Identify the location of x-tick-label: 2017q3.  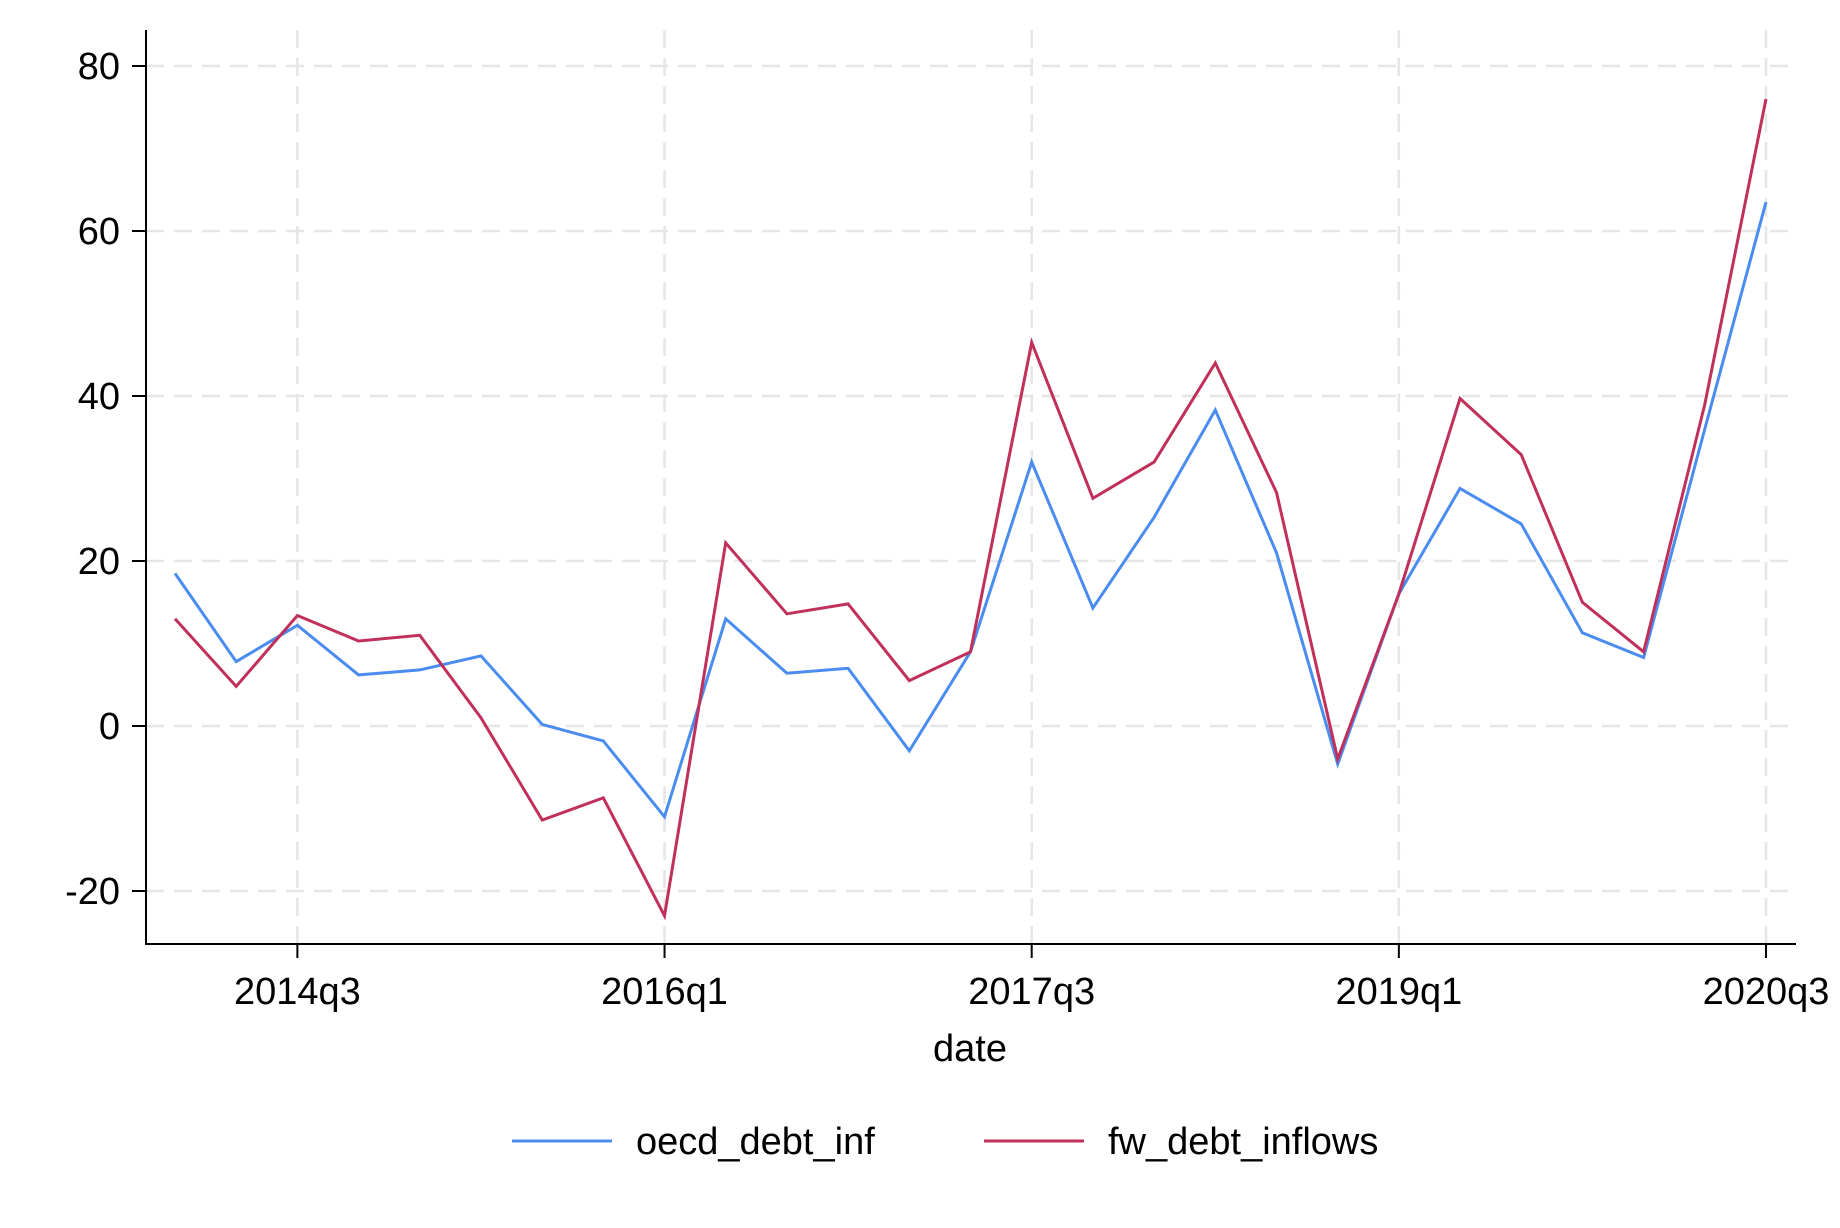
(1031, 992).